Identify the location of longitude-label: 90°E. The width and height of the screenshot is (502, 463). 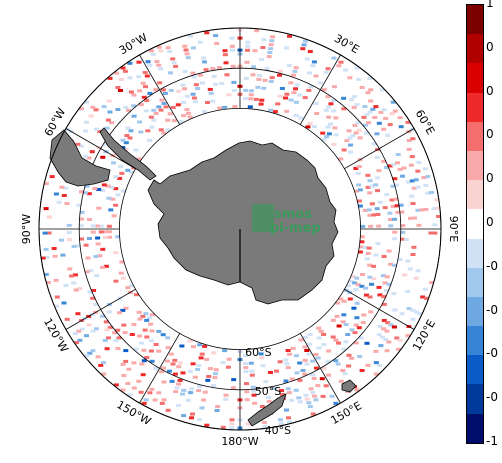
(453, 229).